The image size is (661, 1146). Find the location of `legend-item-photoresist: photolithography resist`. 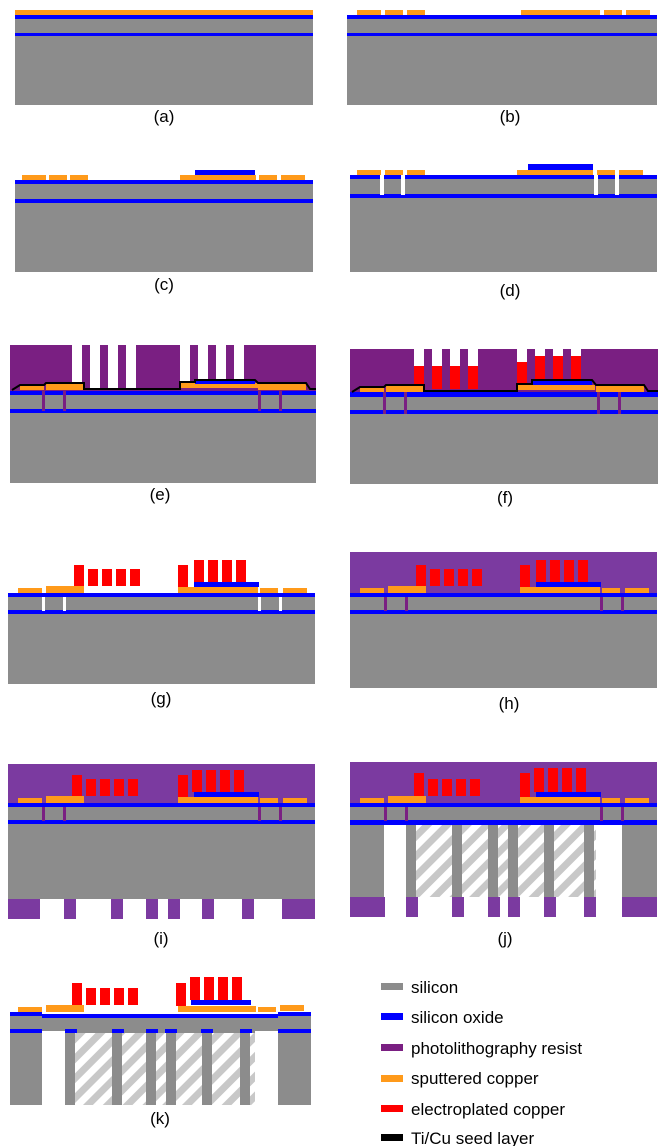

legend-item-photoresist: photolithography resist is located at coordinates (481, 1048).